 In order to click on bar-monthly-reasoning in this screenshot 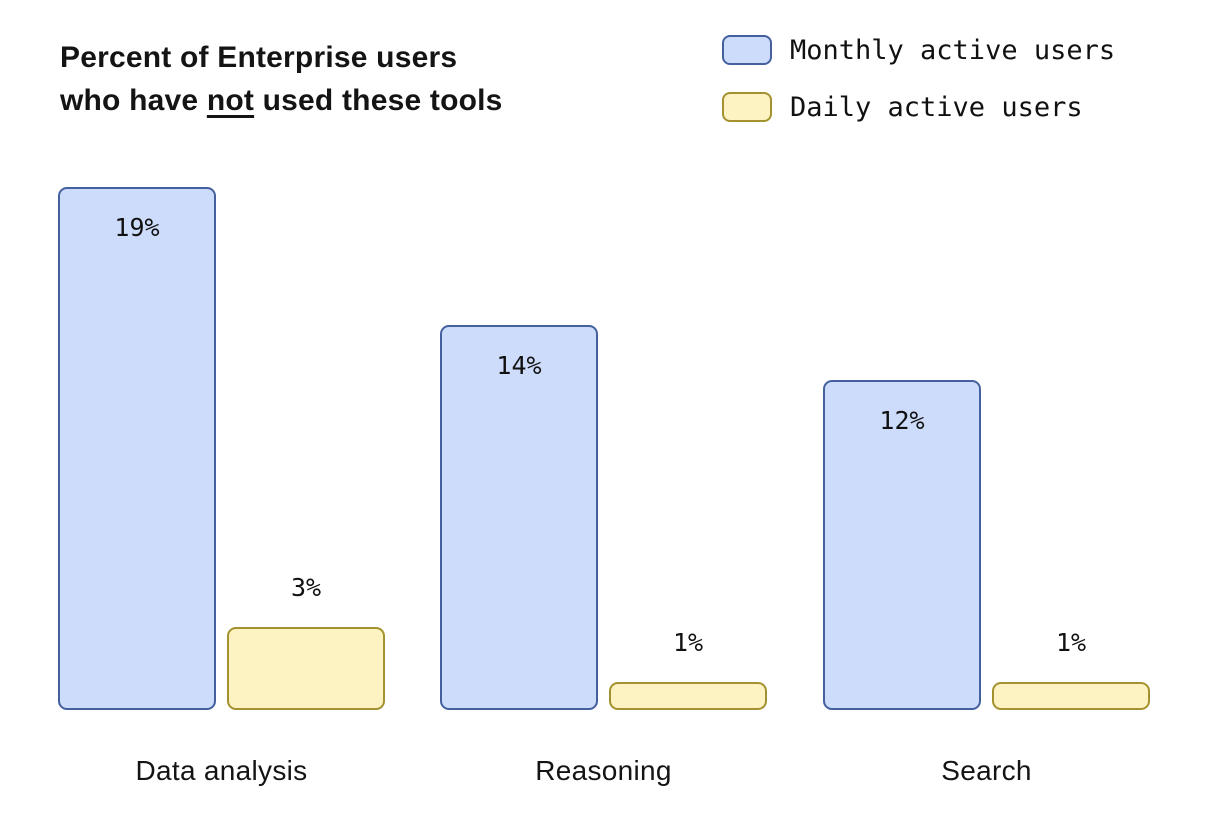, I will do `click(519, 517)`.